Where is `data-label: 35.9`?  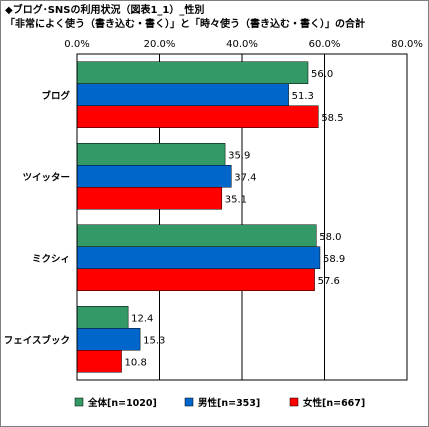
data-label: 35.9 is located at coordinates (239, 155).